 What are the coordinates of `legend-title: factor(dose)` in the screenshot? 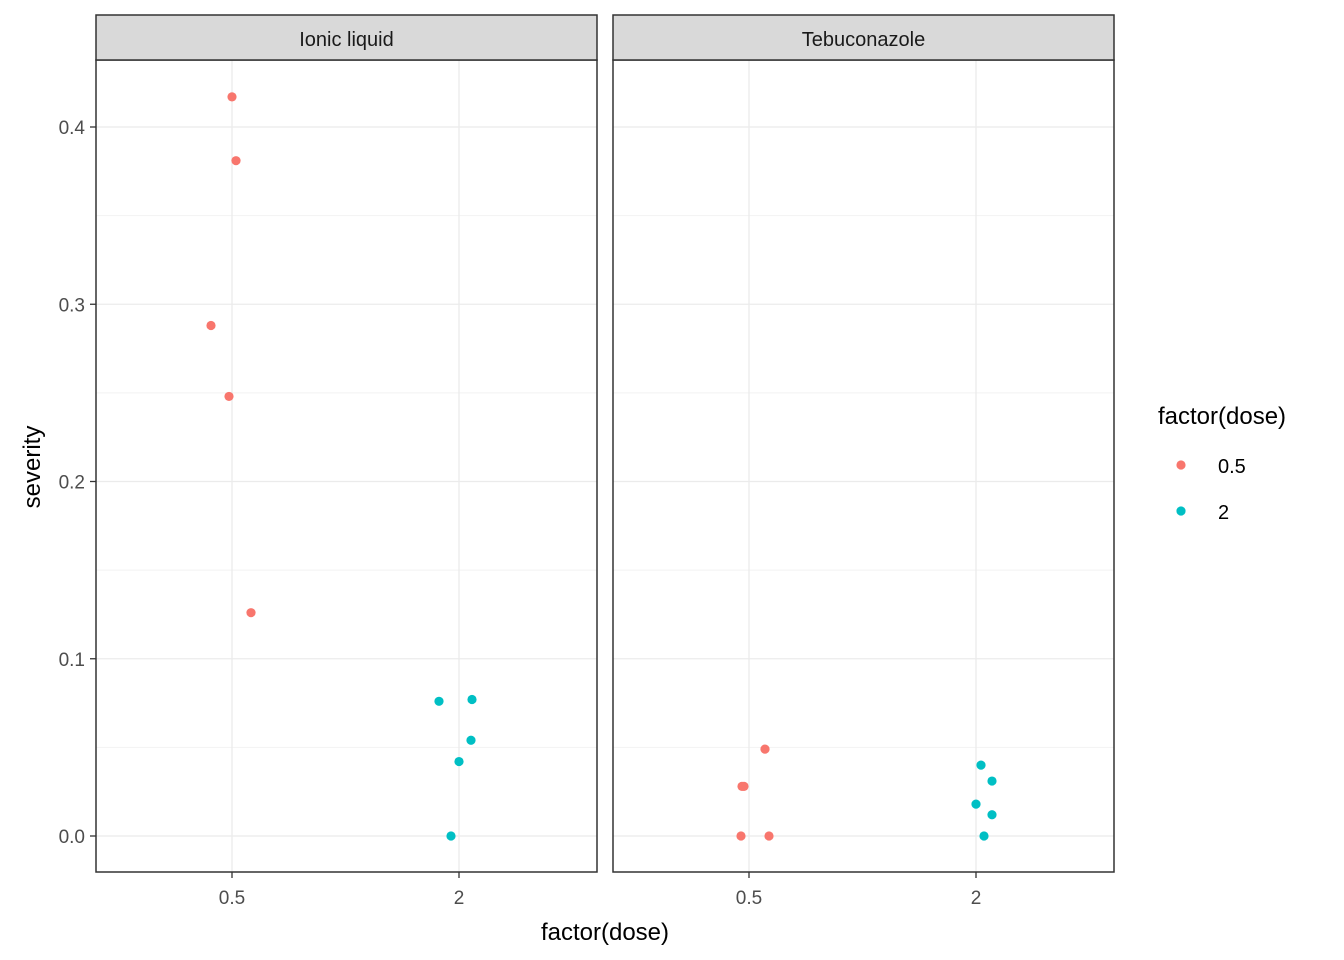 It's located at (1222, 416).